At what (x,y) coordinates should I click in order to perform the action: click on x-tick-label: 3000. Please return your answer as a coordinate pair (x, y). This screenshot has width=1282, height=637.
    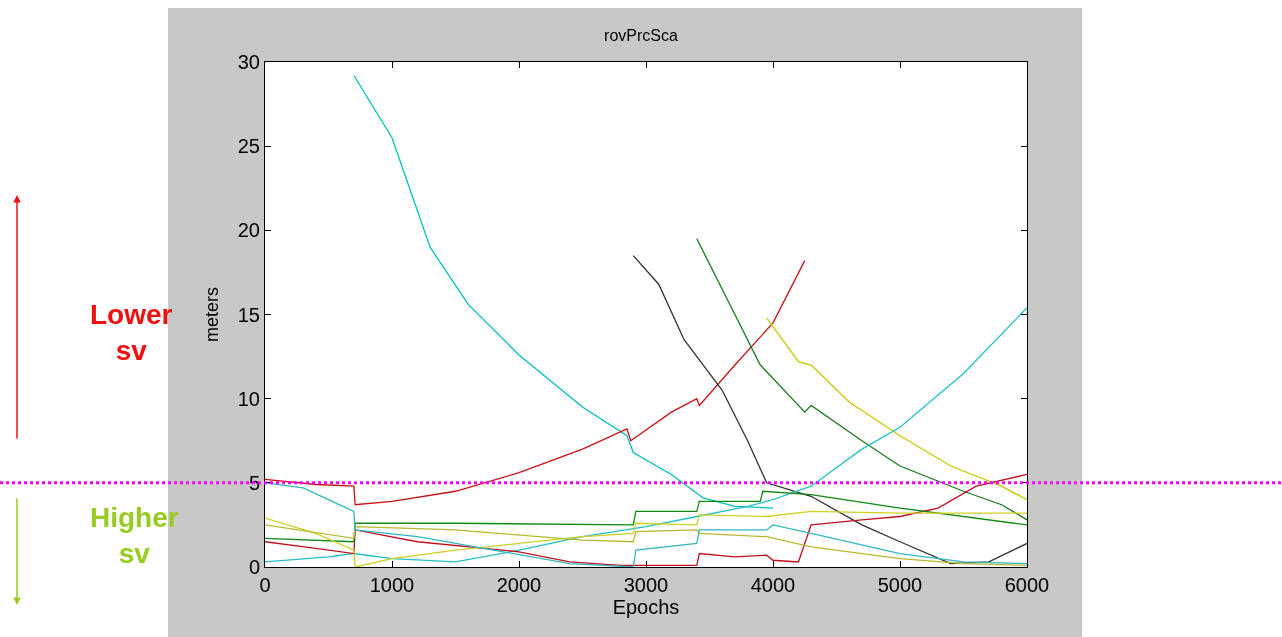
    Looking at the image, I should click on (646, 585).